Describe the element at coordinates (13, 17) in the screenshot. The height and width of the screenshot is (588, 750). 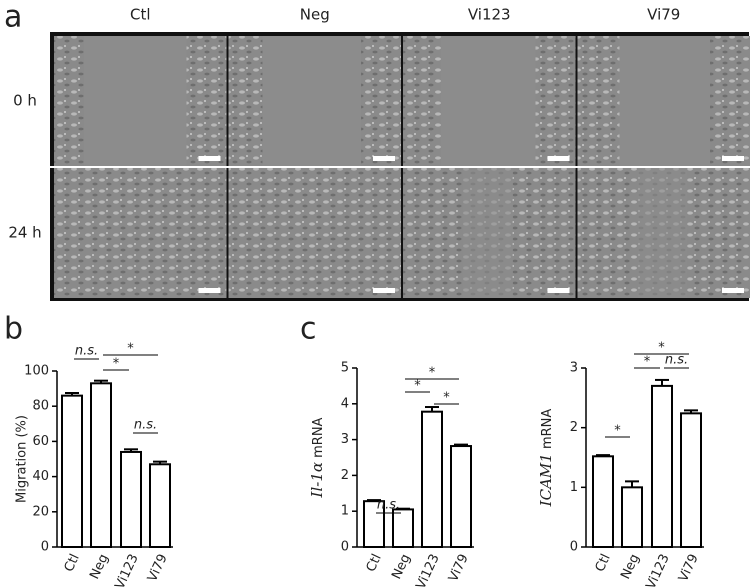
I see `panel-label: a` at that location.